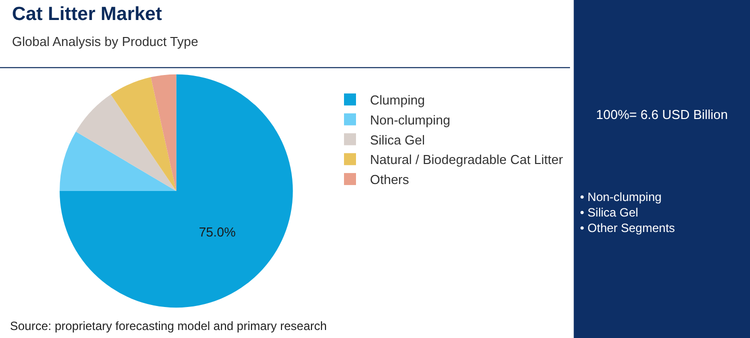 Image resolution: width=750 pixels, height=338 pixels. I want to click on legend-label: Non-clumping, so click(410, 120).